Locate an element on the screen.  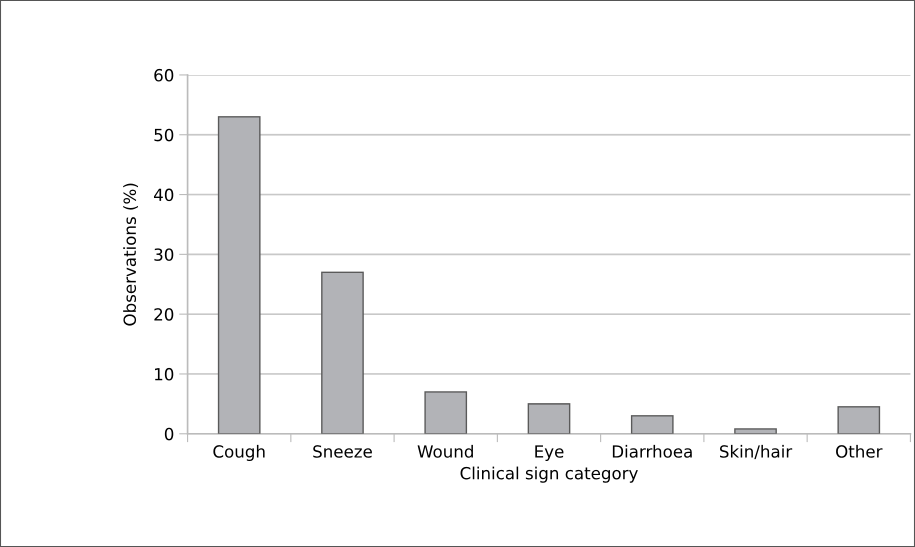
y-tick-label: 30 is located at coordinates (164, 254).